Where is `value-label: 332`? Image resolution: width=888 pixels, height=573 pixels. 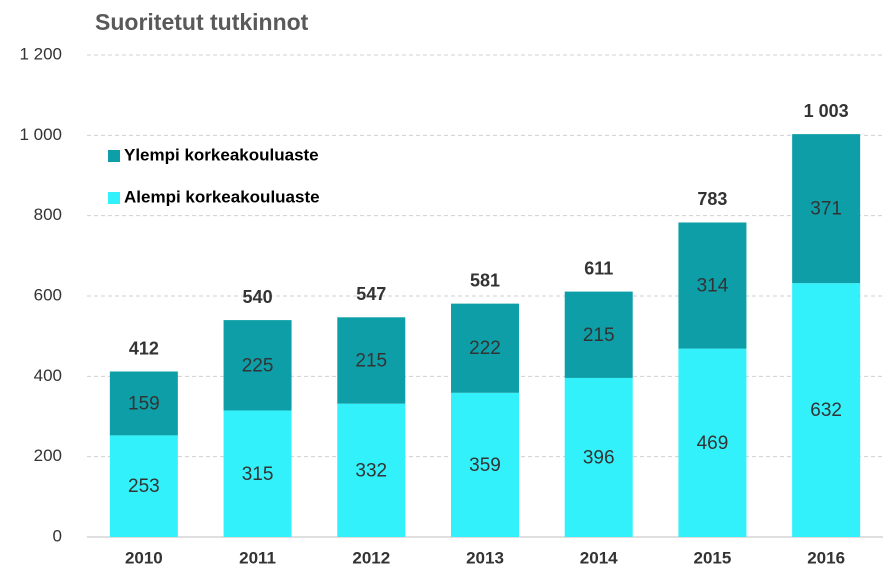 value-label: 332 is located at coordinates (371, 470).